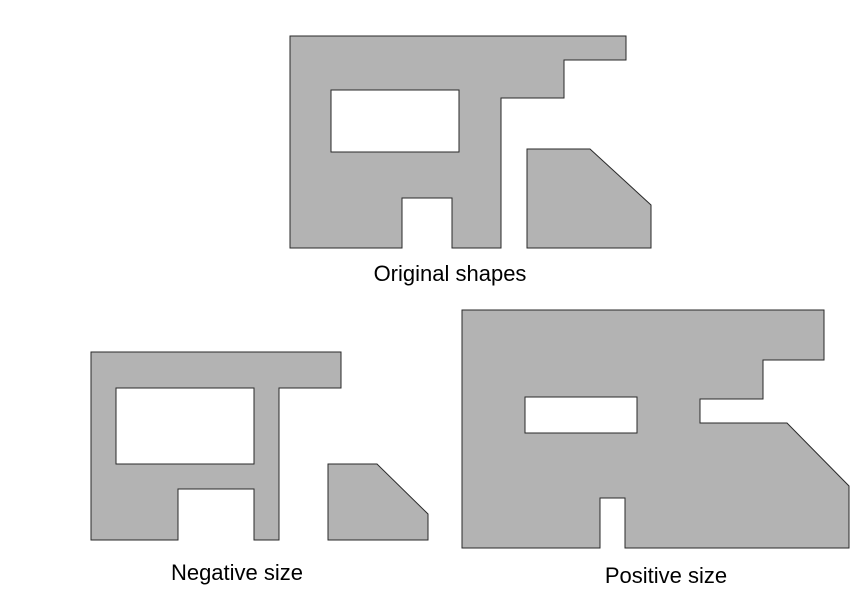 The image size is (850, 613). What do you see at coordinates (666, 575) in the screenshot?
I see `positive-size-caption: Positive size` at bounding box center [666, 575].